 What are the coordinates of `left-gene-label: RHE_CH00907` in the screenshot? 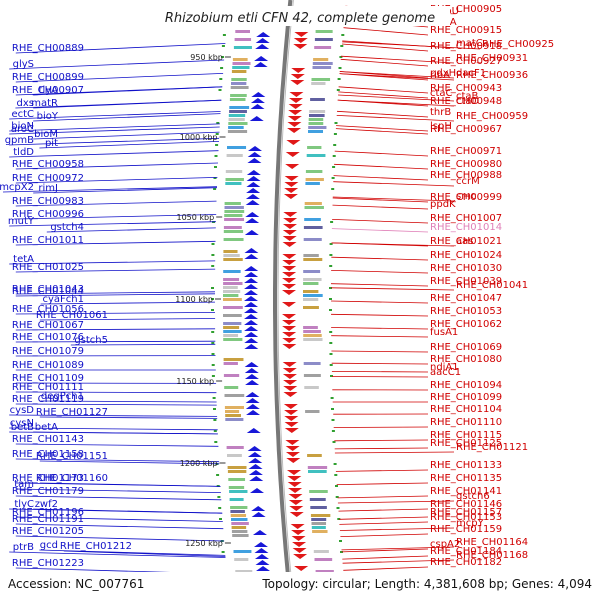 It's located at (48, 90).